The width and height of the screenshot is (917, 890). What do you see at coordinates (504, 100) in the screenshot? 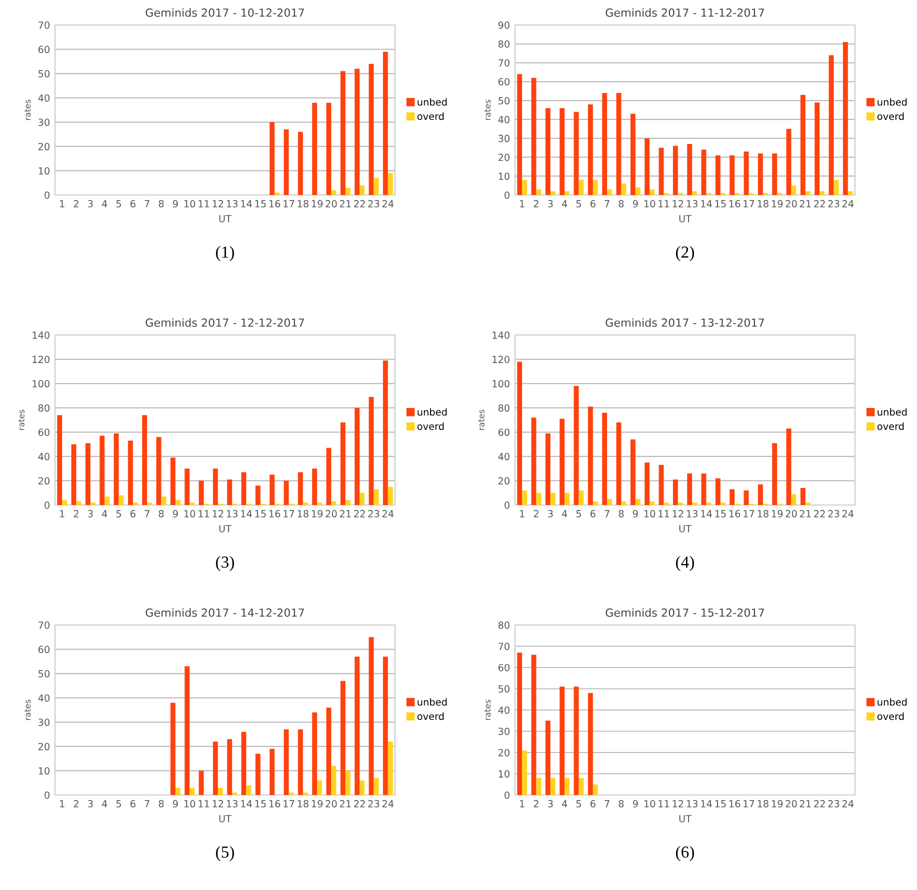
I see `y-tick-label: 50` at bounding box center [504, 100].